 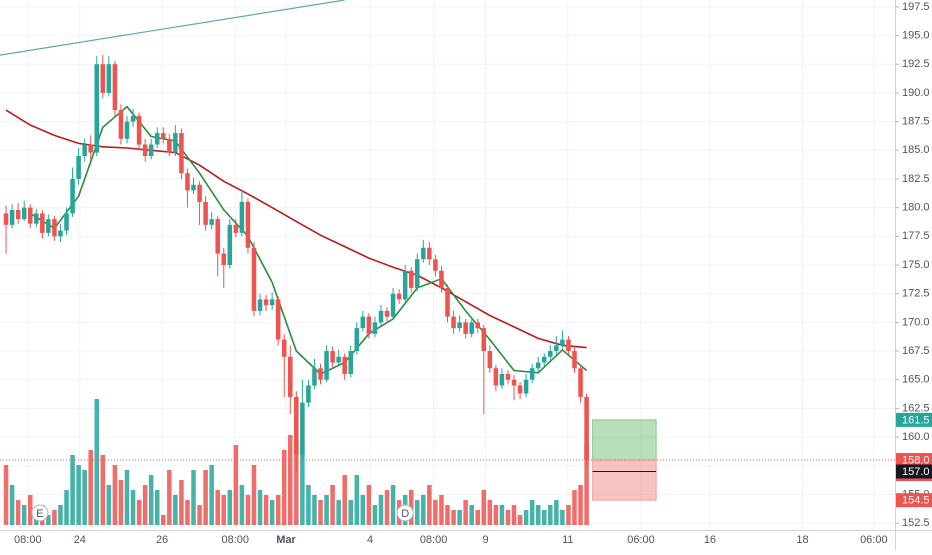 I want to click on x-tick-label: 26, so click(x=162, y=540).